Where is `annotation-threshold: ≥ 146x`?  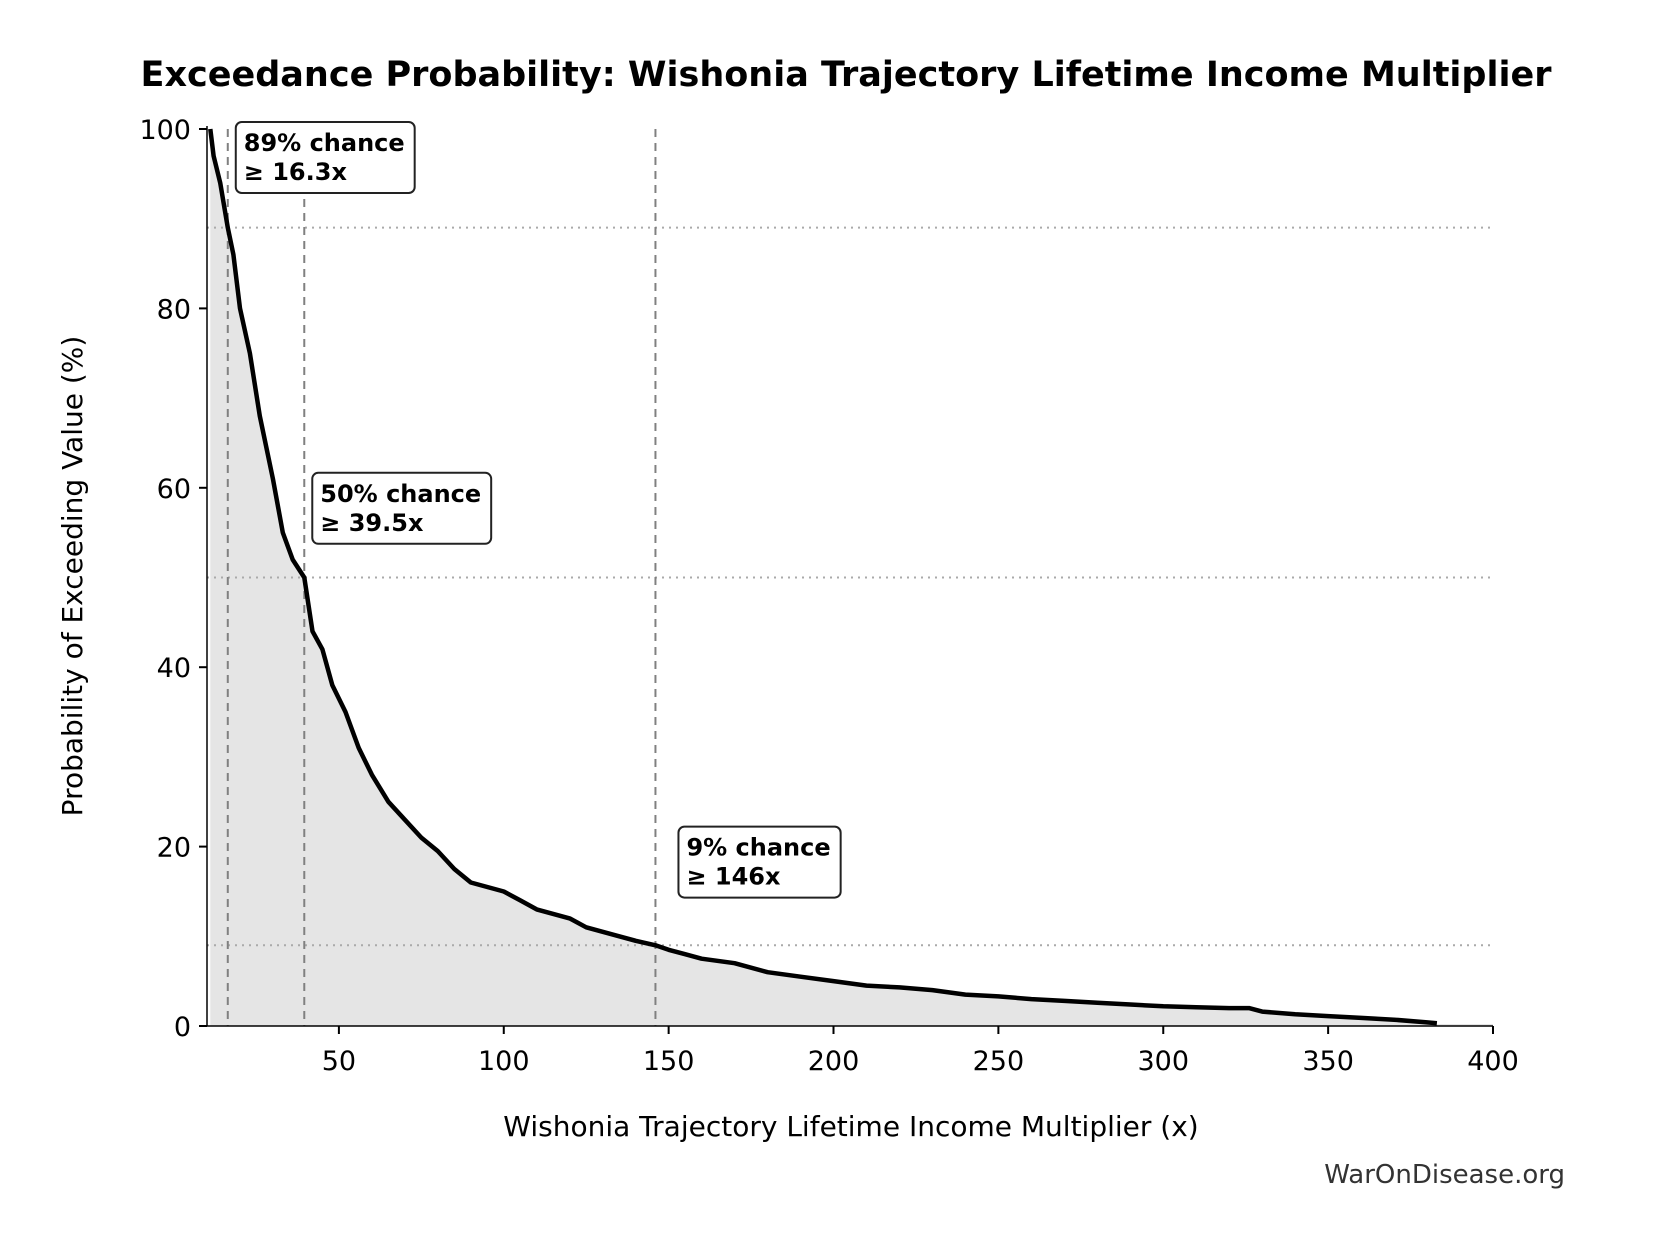
annotation-threshold: ≥ 146x is located at coordinates (733, 877).